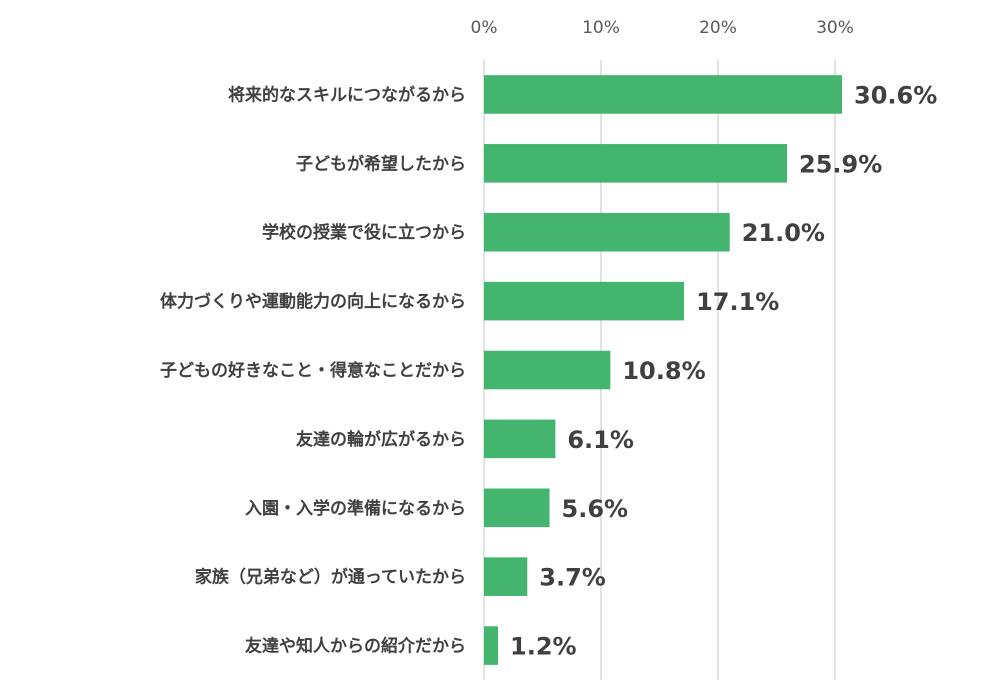 This screenshot has height=687, width=981. What do you see at coordinates (737, 302) in the screenshot?
I see `data-label: 17.1%` at bounding box center [737, 302].